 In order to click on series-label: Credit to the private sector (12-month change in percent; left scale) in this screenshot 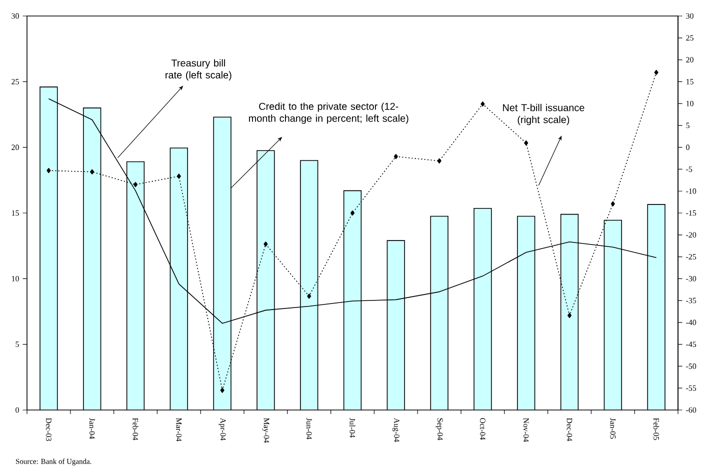, I will do `click(328, 113)`.